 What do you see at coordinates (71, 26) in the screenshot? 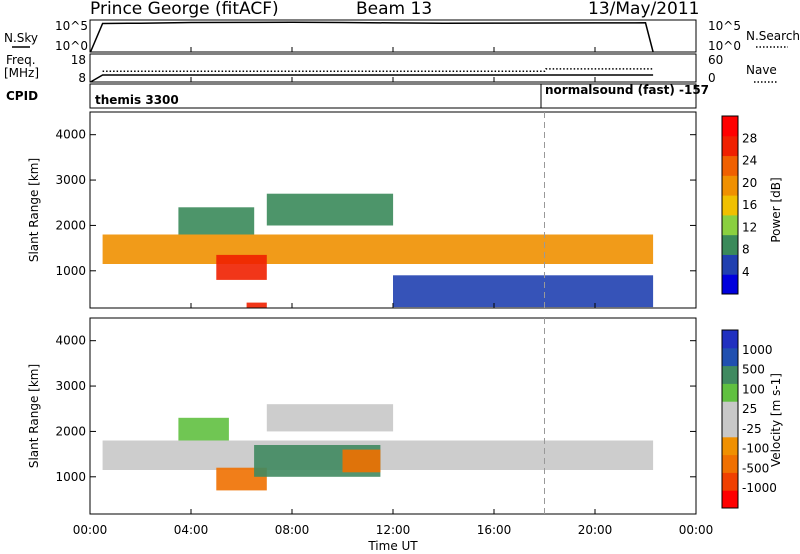
I see `noise-left-tick-top: 10^5` at bounding box center [71, 26].